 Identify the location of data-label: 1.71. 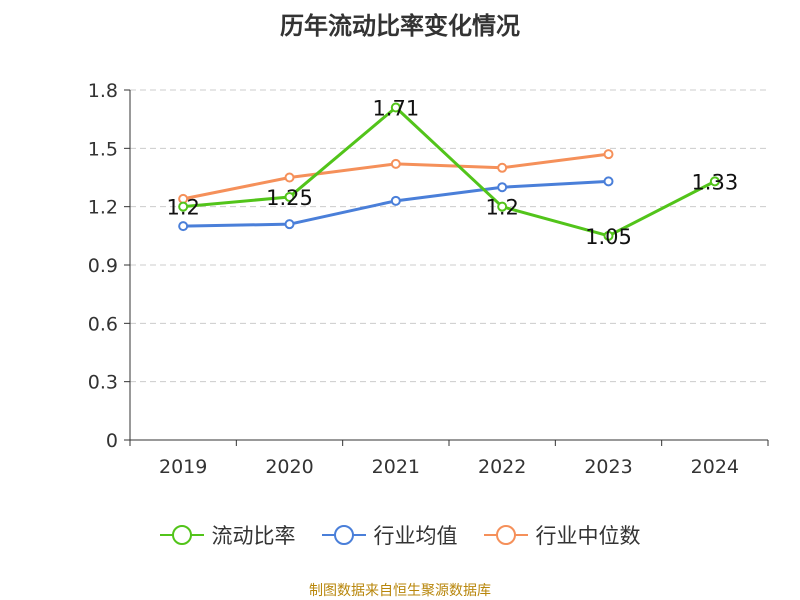
(395, 109).